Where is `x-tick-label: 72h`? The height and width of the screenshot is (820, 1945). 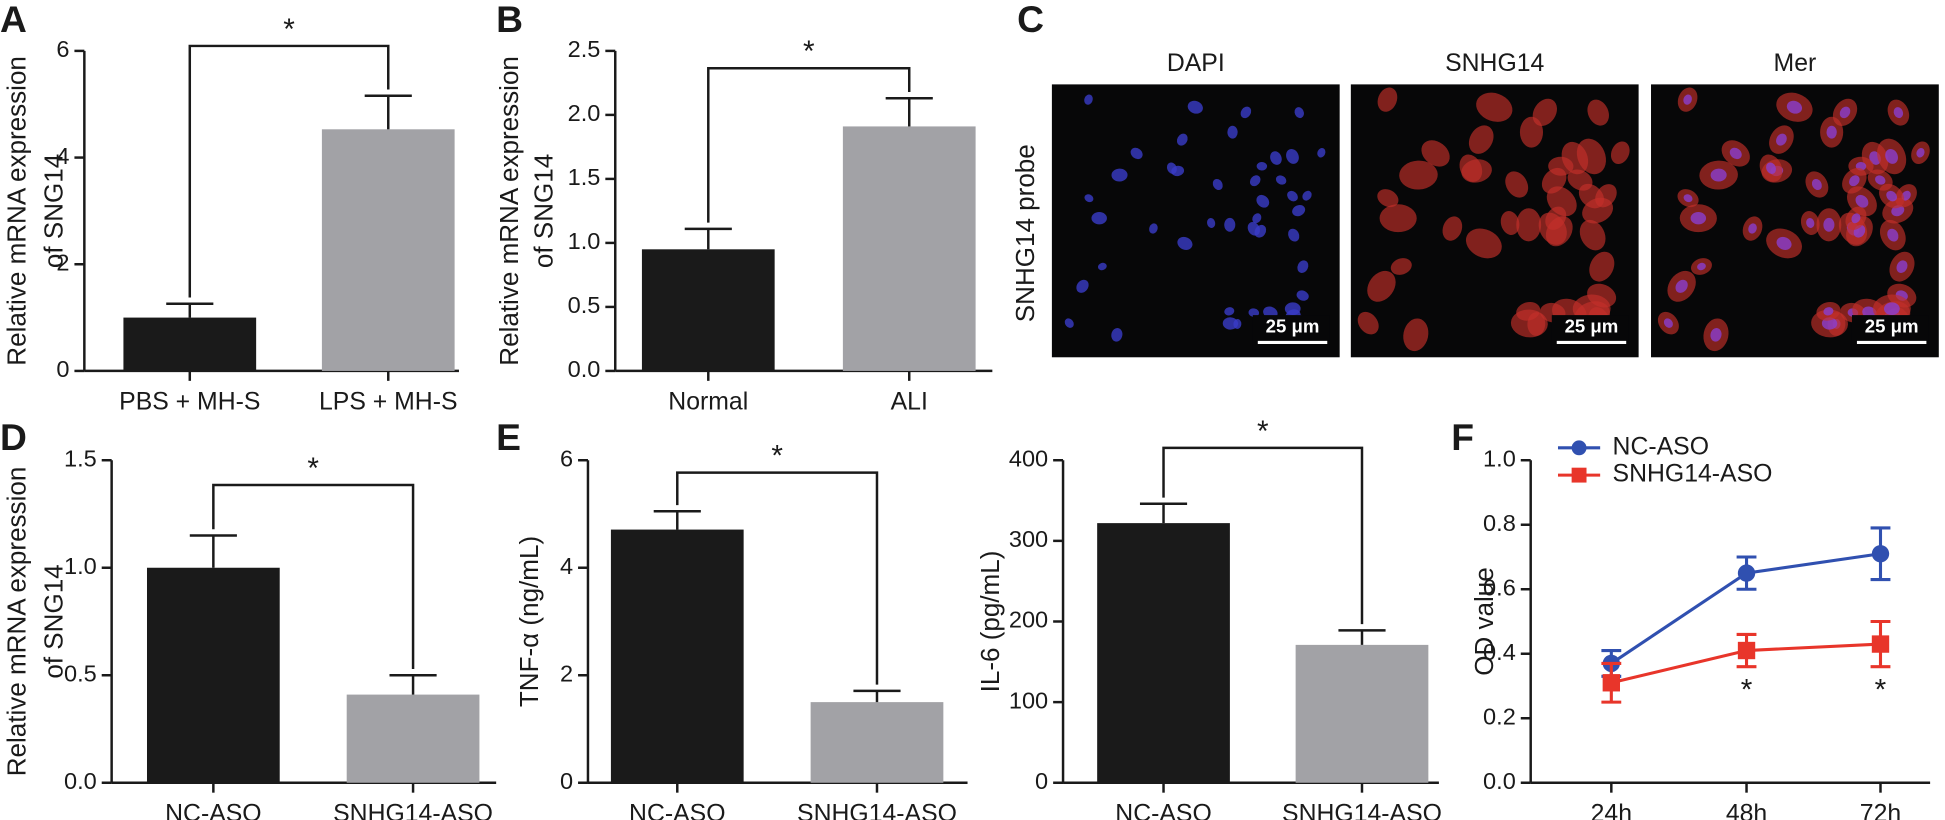
x-tick-label: 72h is located at coordinates (1880, 810).